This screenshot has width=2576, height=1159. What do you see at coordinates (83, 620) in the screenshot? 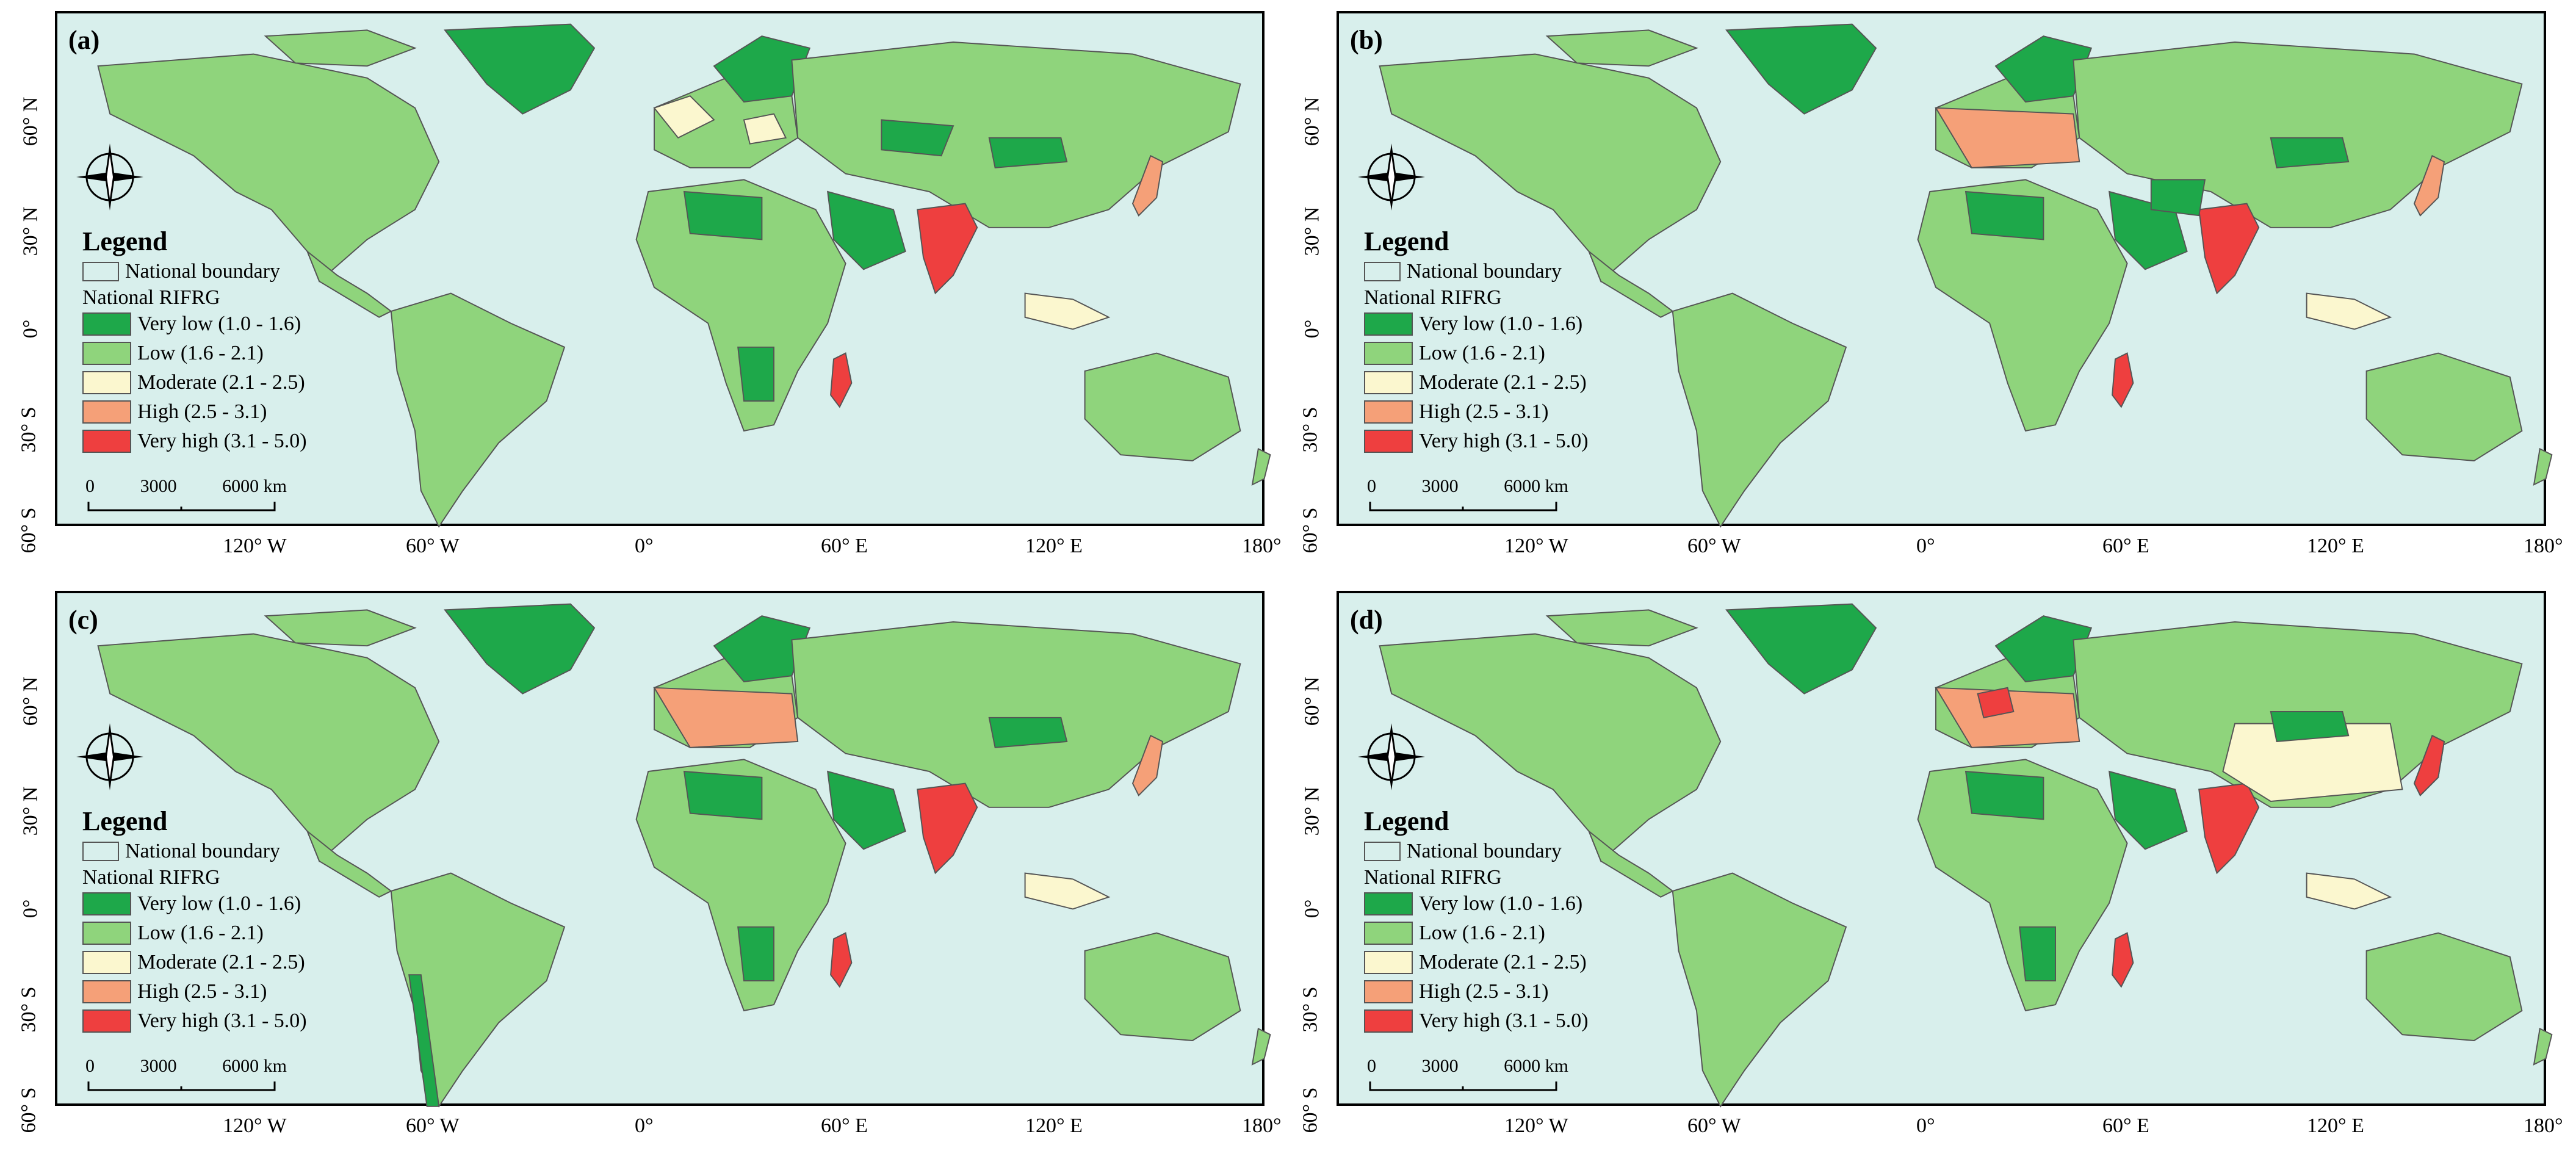
I see `panel-label: (c)` at bounding box center [83, 620].